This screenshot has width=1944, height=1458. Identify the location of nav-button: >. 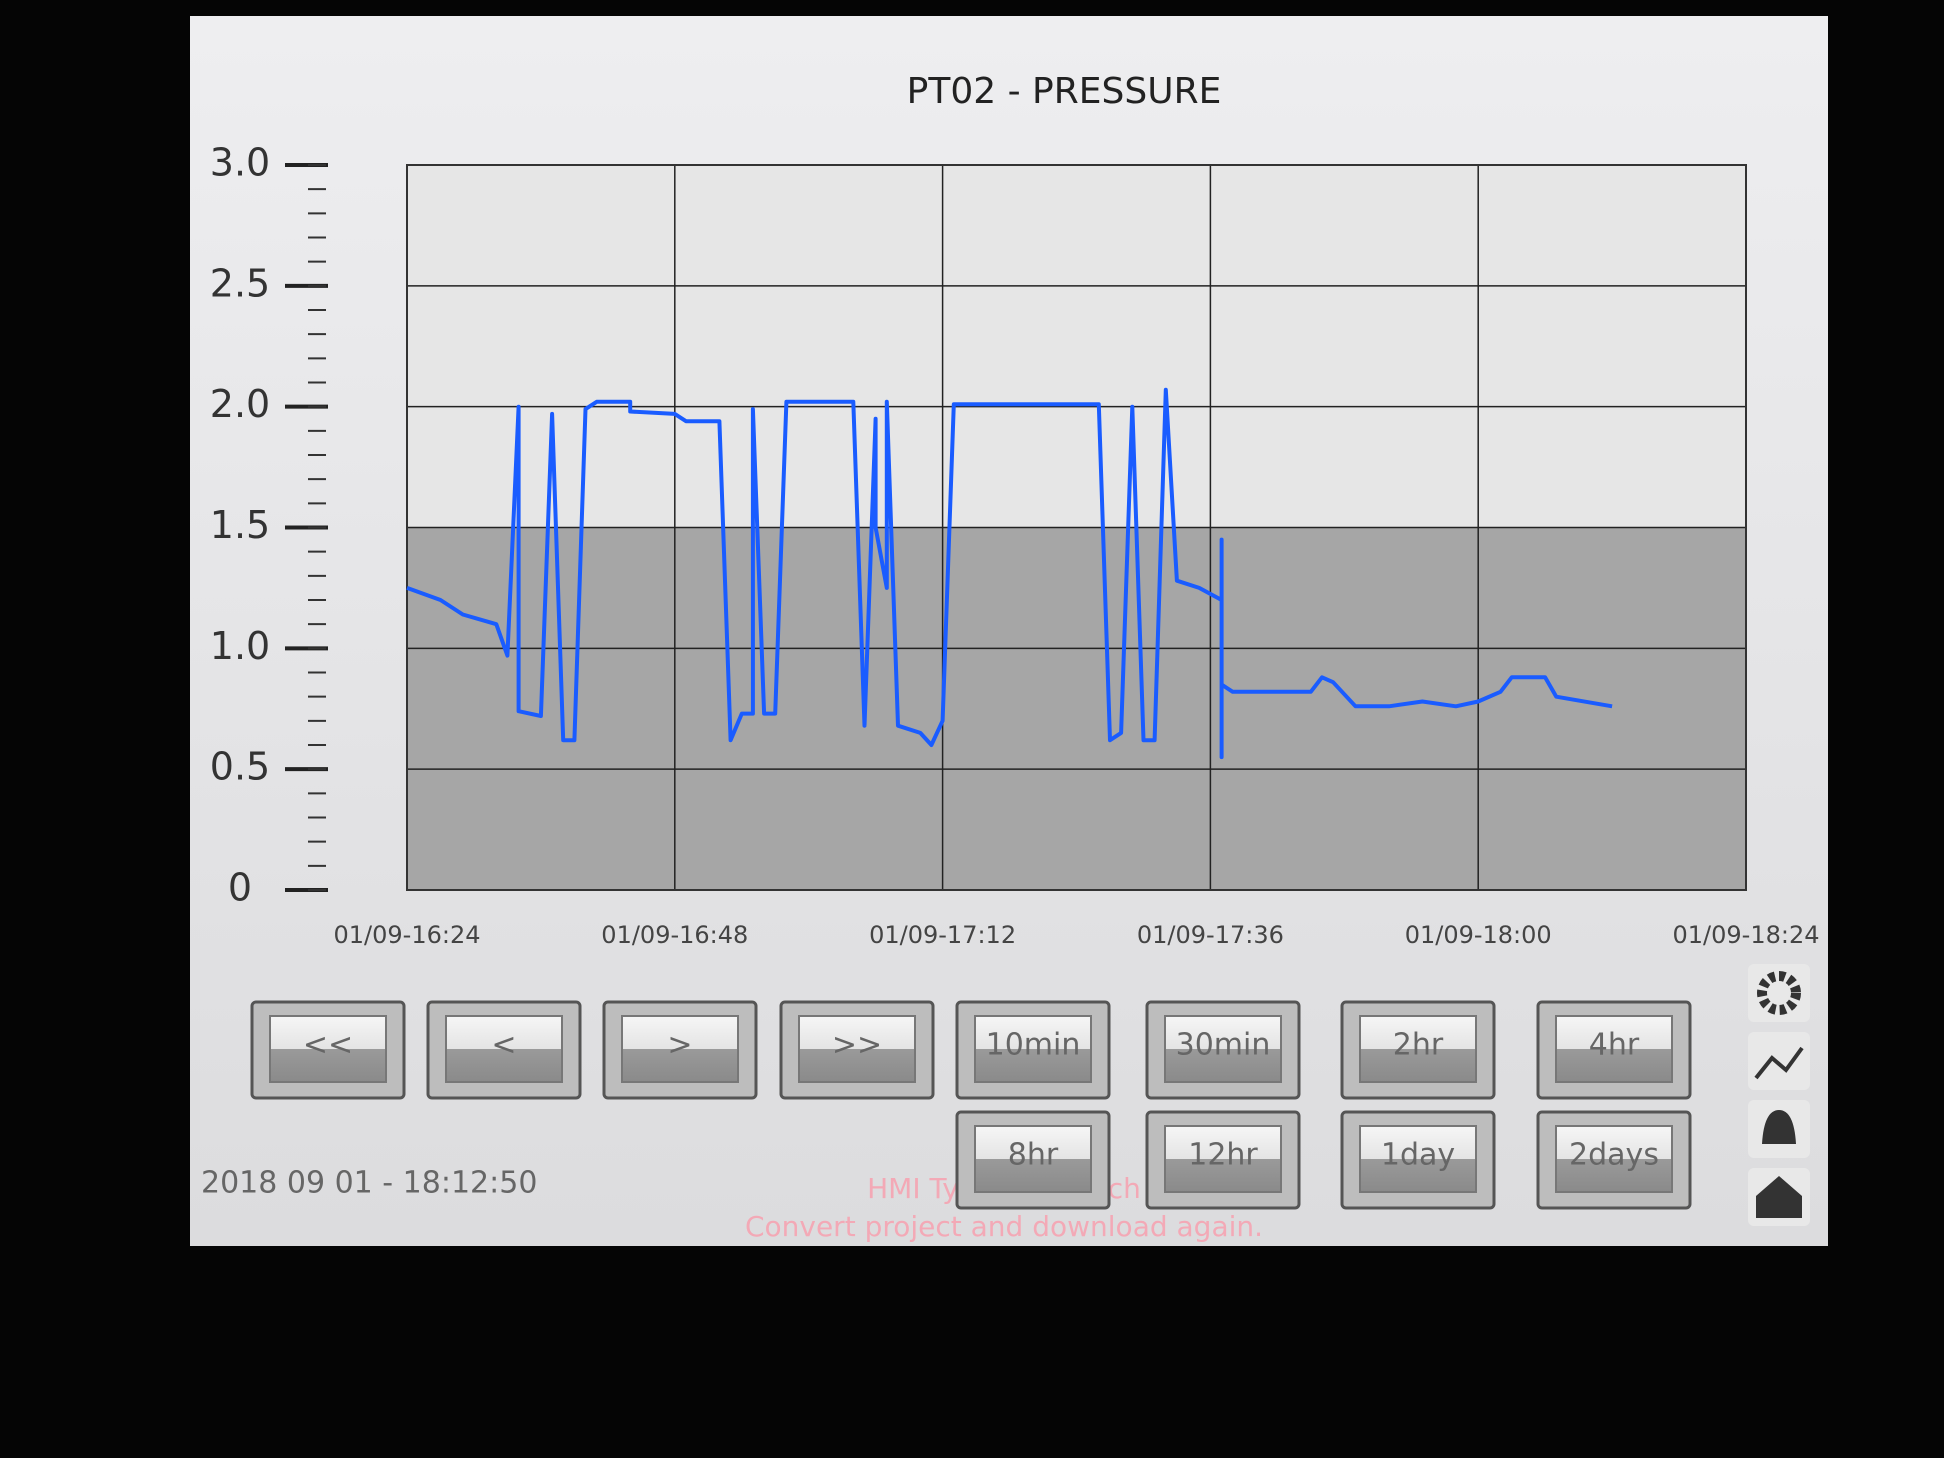
(680, 1050).